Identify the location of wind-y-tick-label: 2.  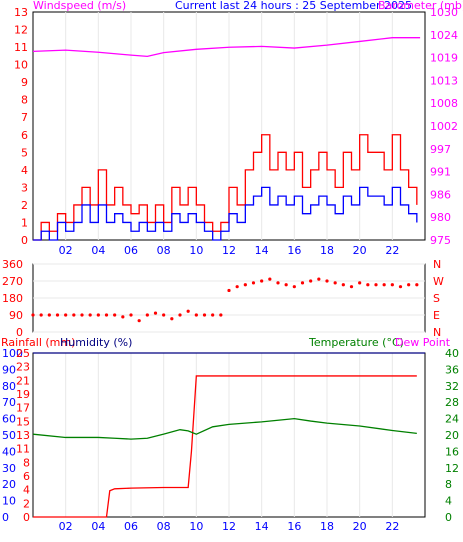
(24, 205).